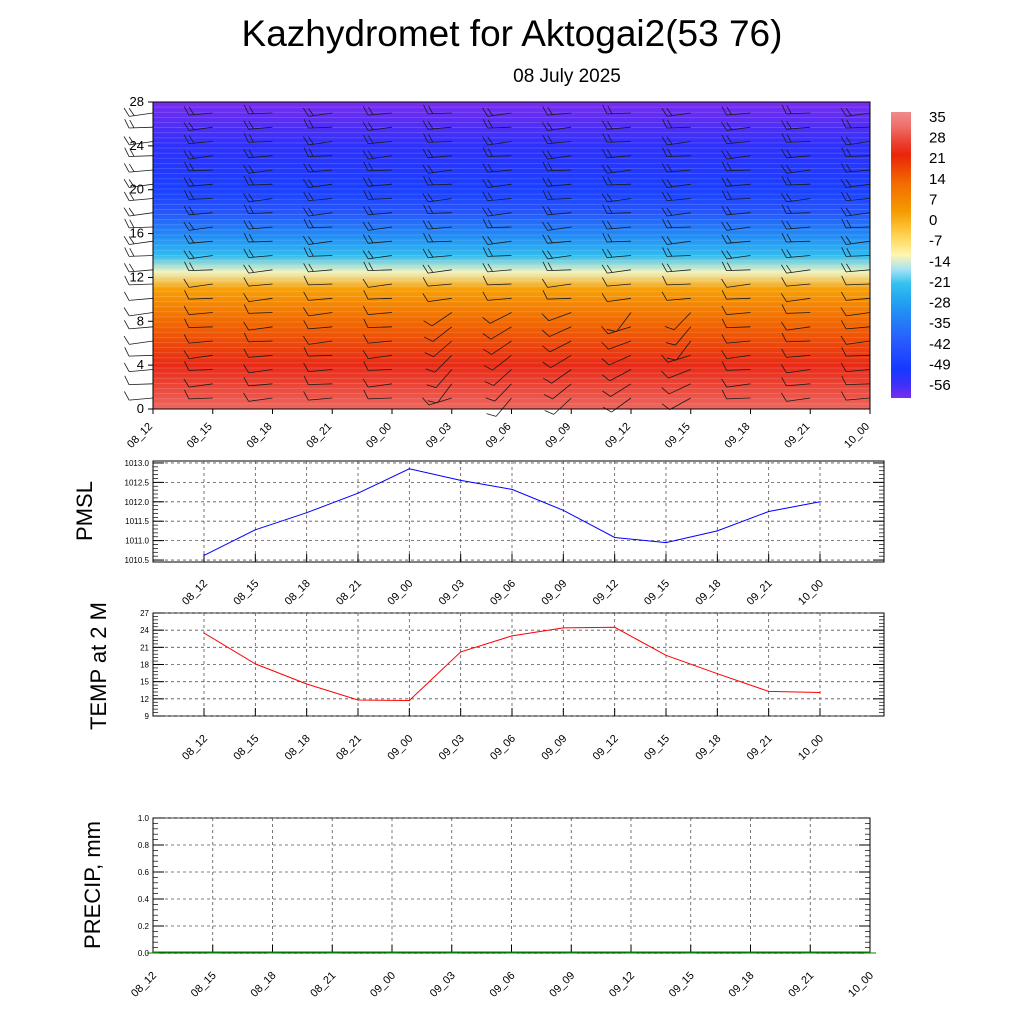 The width and height of the screenshot is (1024, 1024). I want to click on colorbar-label: -28, so click(940, 303).